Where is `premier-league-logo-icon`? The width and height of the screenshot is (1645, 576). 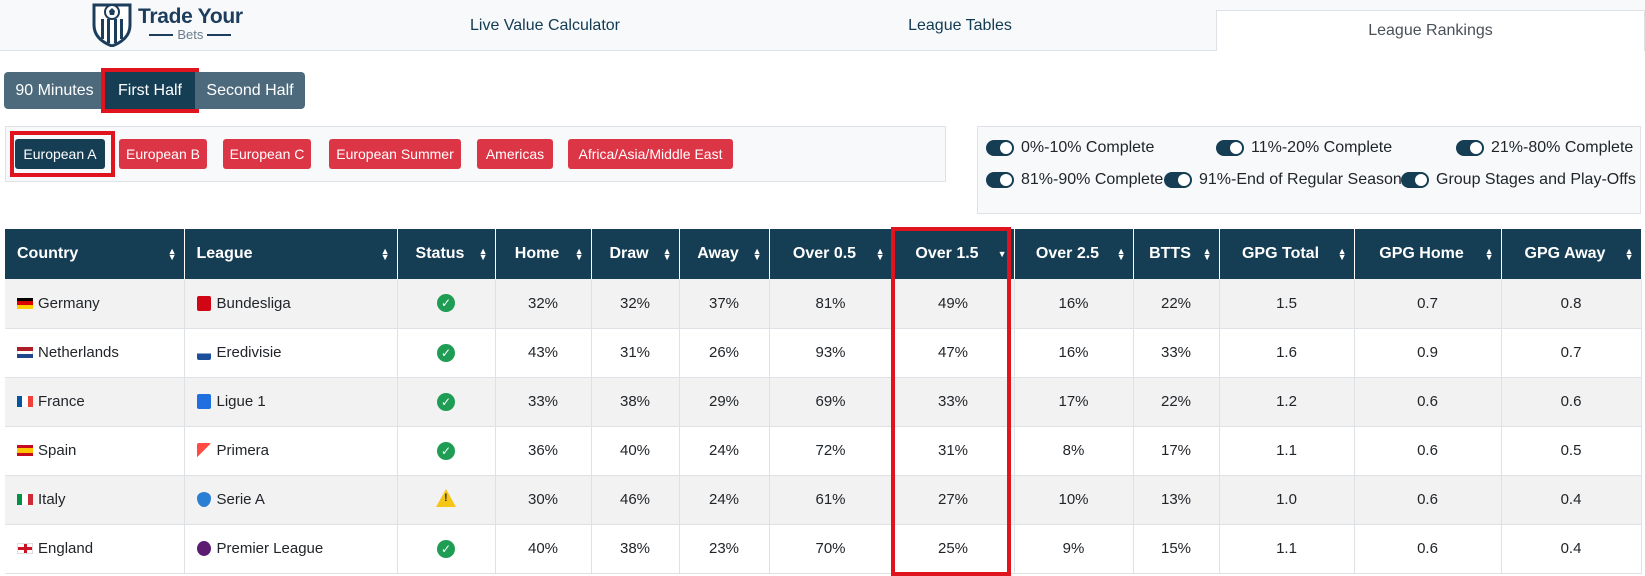
premier-league-logo-icon is located at coordinates (203, 548).